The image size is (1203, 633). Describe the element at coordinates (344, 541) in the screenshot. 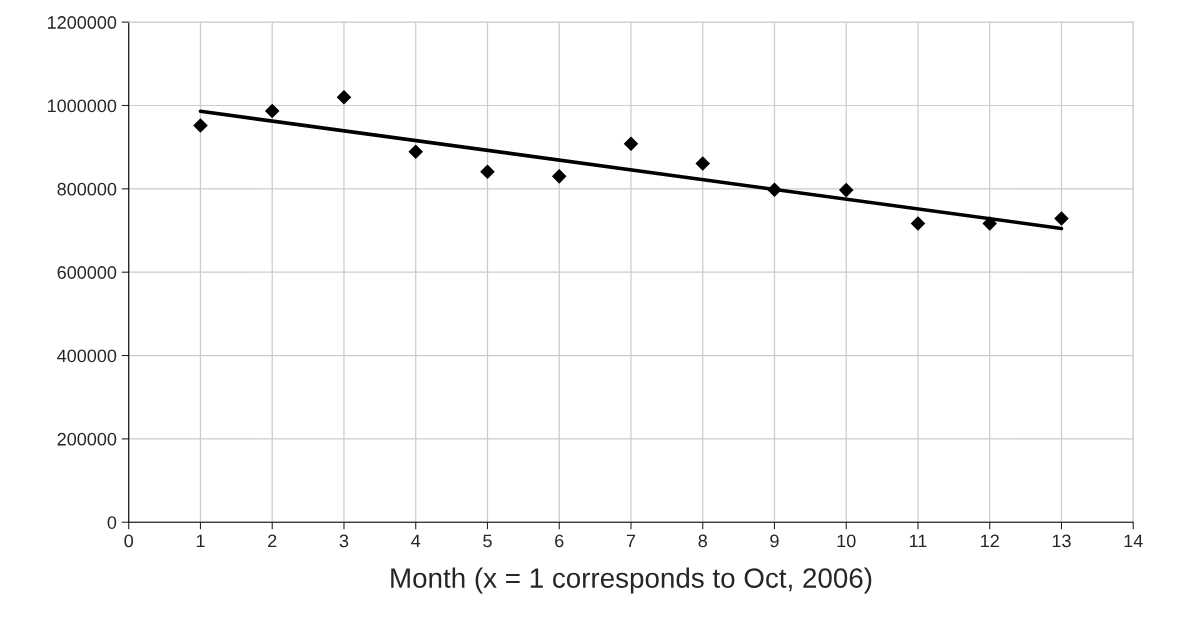

I see `x-tick-label: 3` at that location.